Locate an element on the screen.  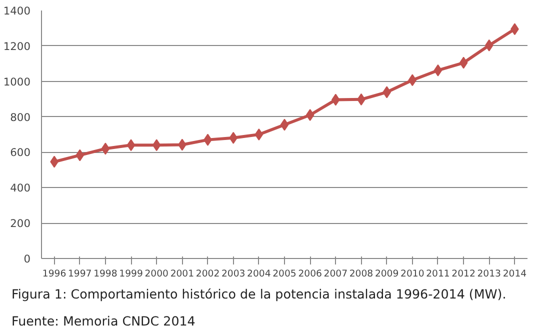
source-note: Fuente: Memoria CNDC 2014 is located at coordinates (104, 321).